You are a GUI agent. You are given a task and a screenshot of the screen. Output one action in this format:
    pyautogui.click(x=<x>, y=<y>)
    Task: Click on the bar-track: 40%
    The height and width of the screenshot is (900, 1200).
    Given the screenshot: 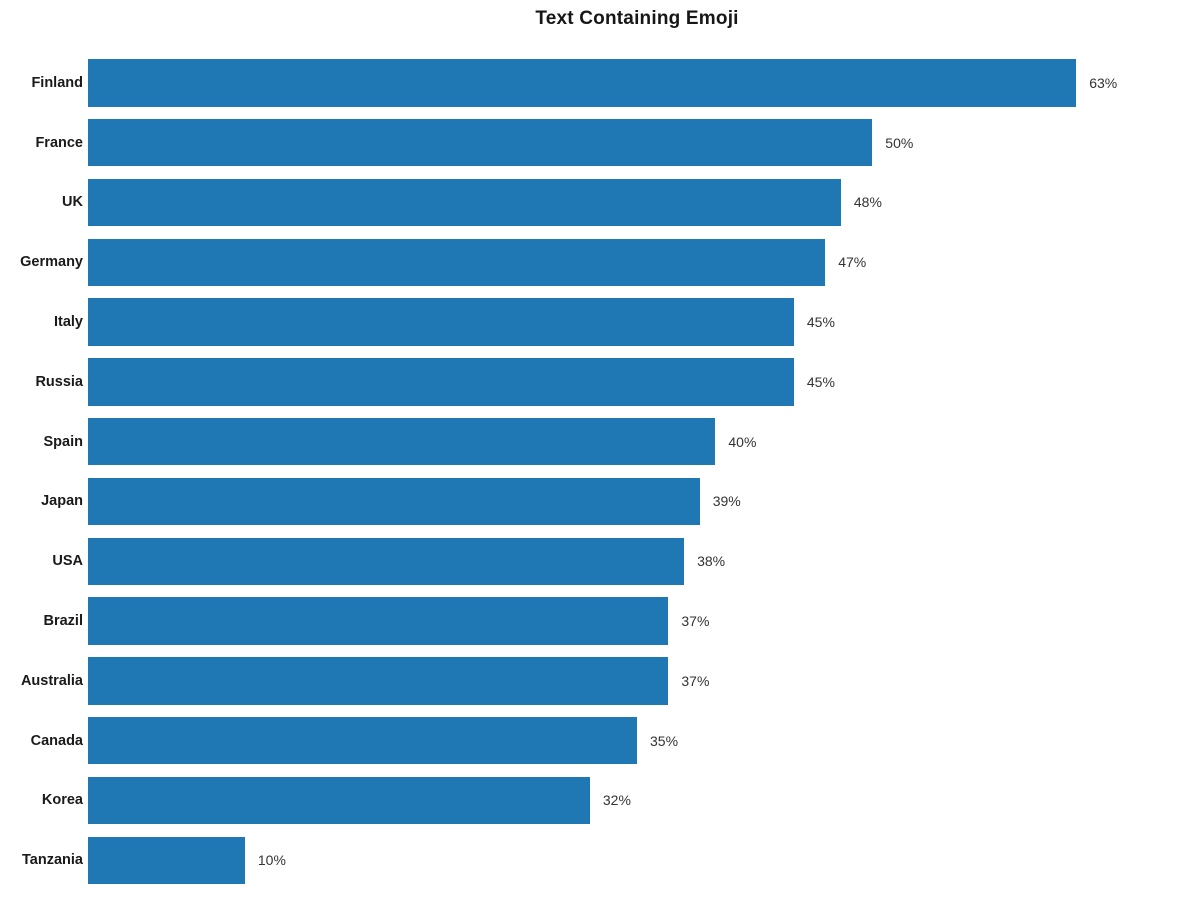 What is the action you would take?
    pyautogui.click(x=644, y=441)
    